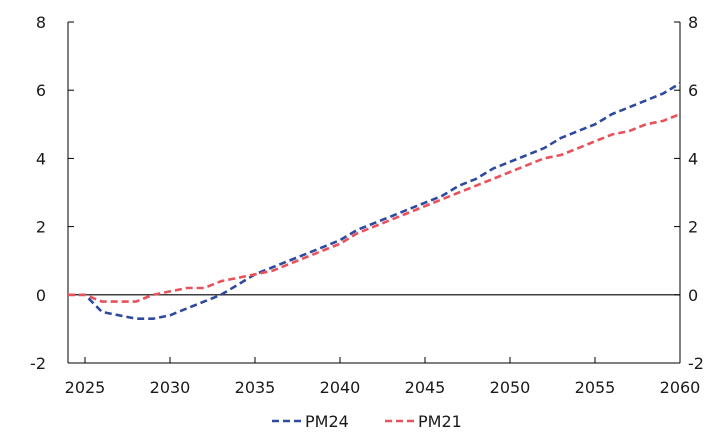  What do you see at coordinates (693, 22) in the screenshot?
I see `right-y-tick-label: 8` at bounding box center [693, 22].